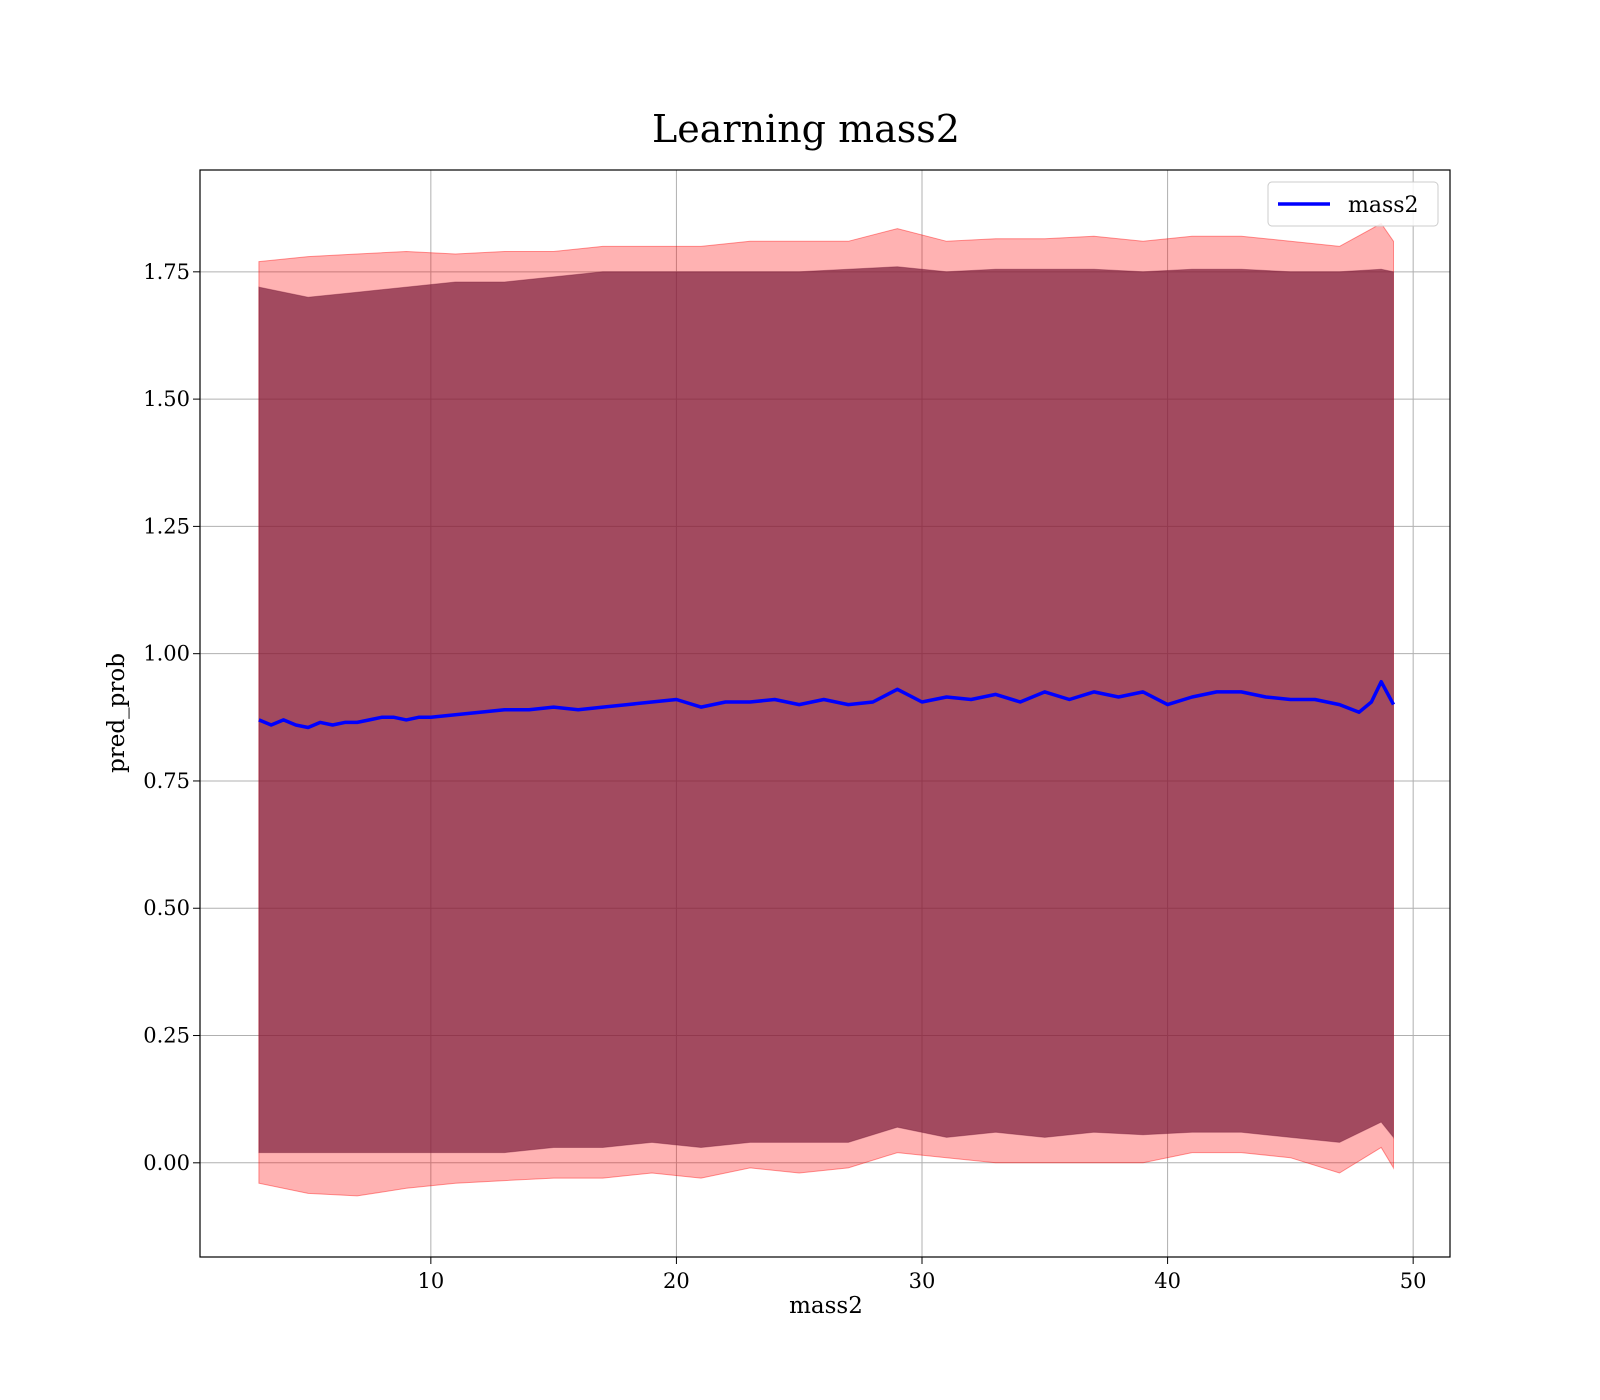 The width and height of the screenshot is (1600, 1400). What do you see at coordinates (826, 1306) in the screenshot?
I see `x-axis-label: mass2` at bounding box center [826, 1306].